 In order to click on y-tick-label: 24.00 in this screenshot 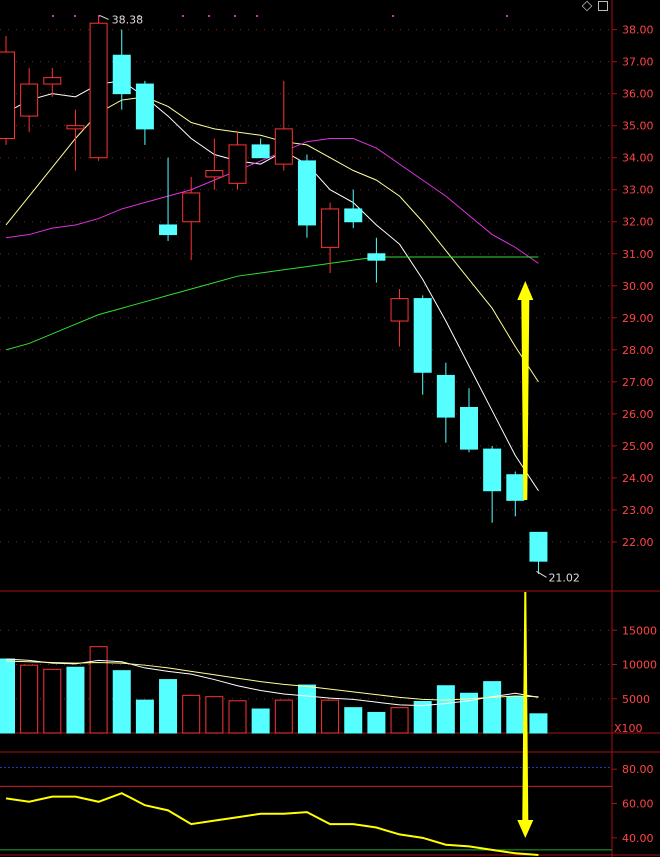, I will do `click(638, 478)`.